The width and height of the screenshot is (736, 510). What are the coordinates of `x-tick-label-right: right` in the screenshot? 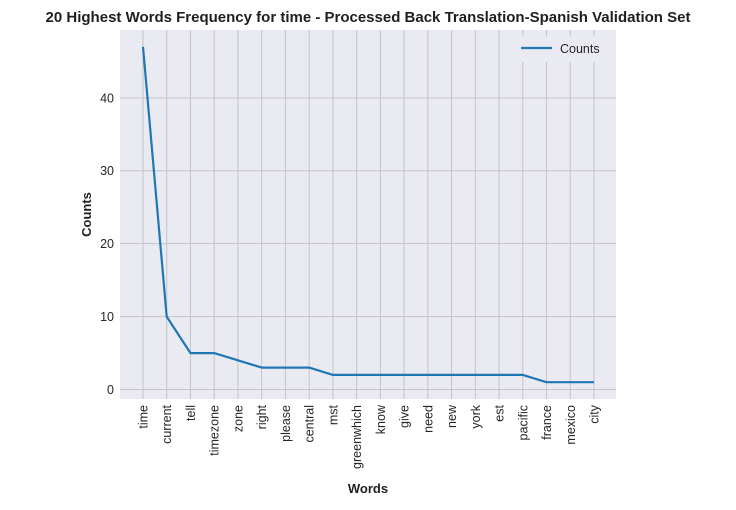 It's located at (262, 416).